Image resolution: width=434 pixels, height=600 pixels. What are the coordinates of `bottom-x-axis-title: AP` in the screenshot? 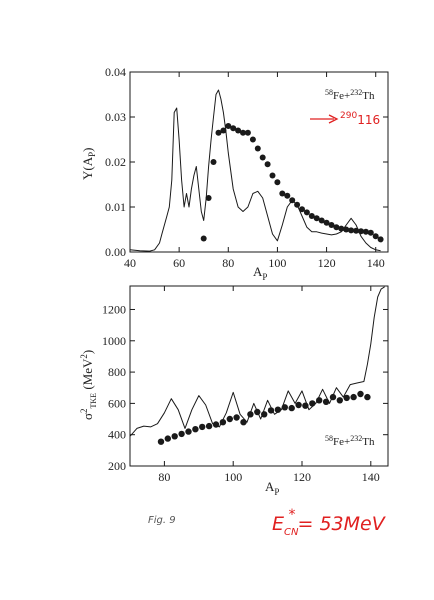 It's located at (272, 488).